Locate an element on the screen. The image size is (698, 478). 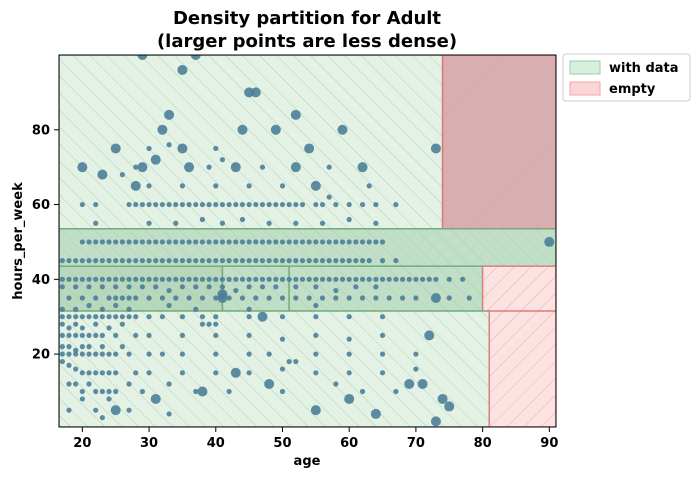
y-tick-label: 80 is located at coordinates (41, 130).